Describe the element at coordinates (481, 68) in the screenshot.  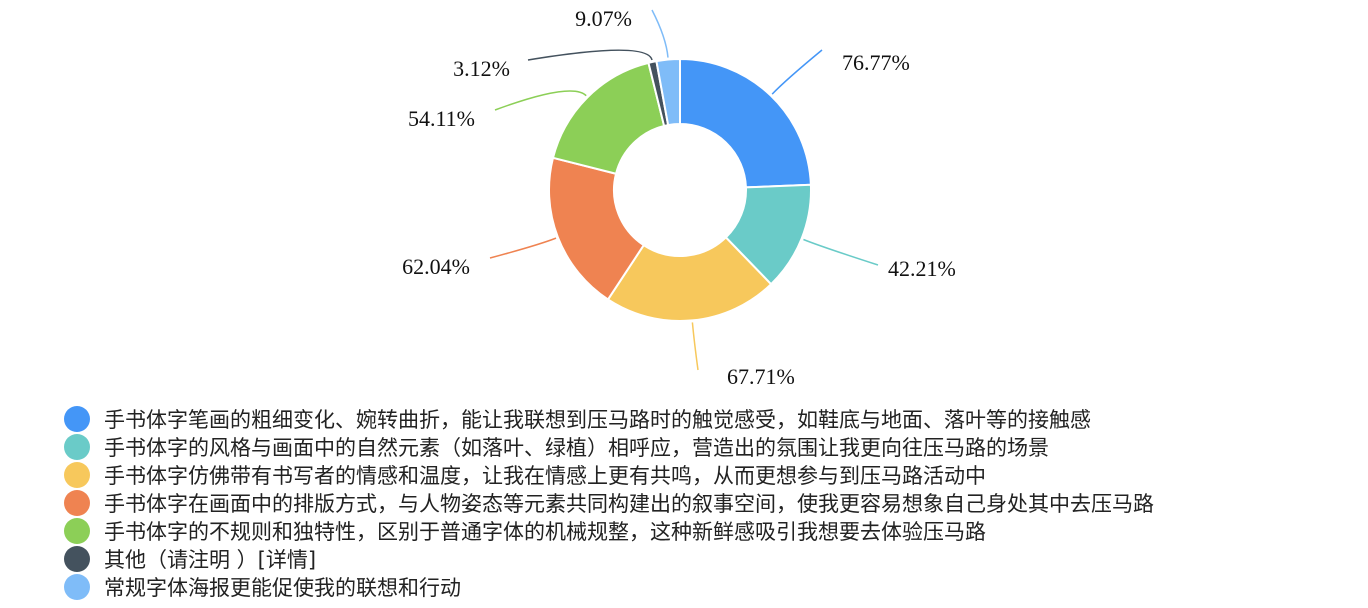
I see `data-label: 3.12%` at that location.